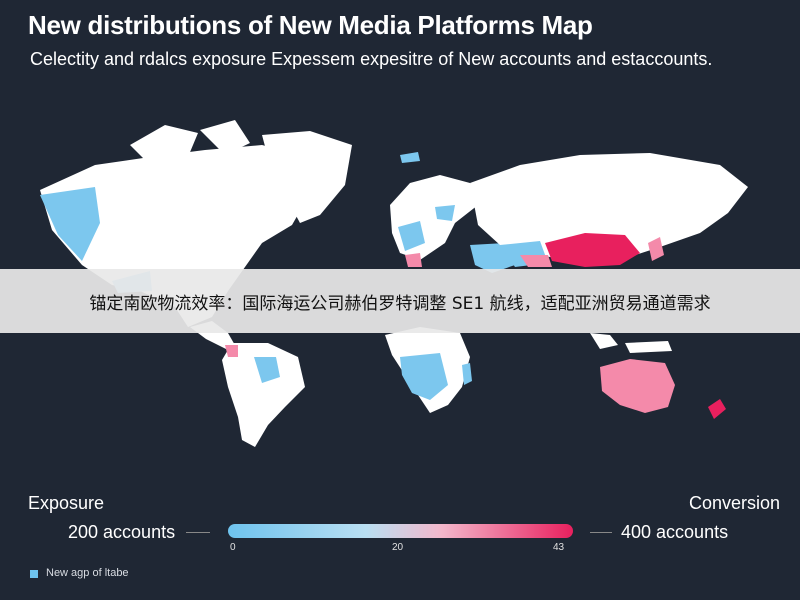  What do you see at coordinates (656, 249) in the screenshot?
I see `region-japan` at bounding box center [656, 249].